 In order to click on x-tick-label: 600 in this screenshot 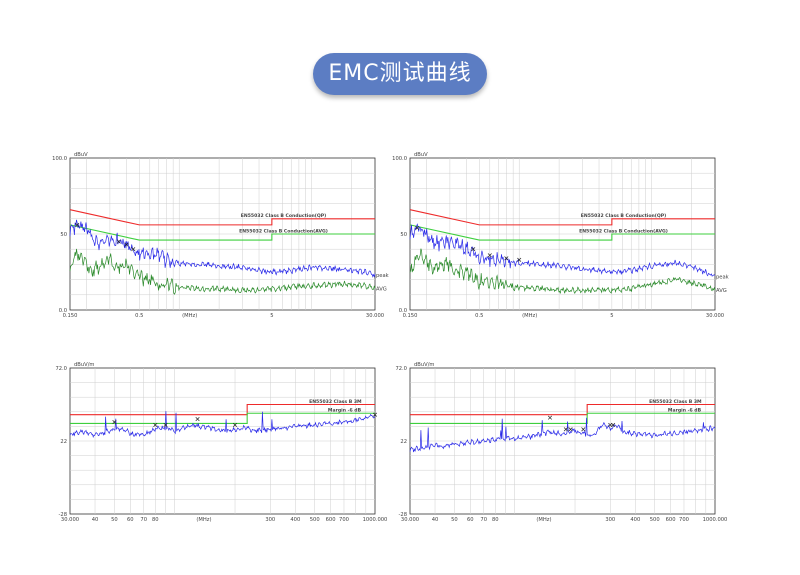, I will do `click(331, 520)`.